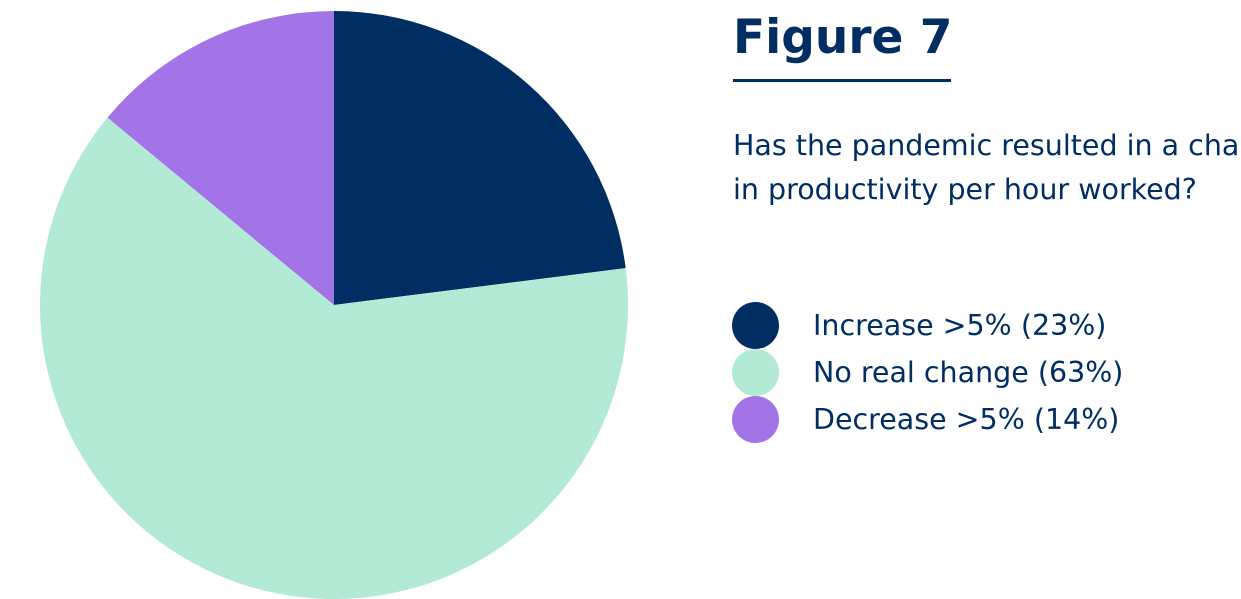 The image size is (1241, 599). What do you see at coordinates (220, 158) in the screenshot?
I see `pie-slice-decrease` at bounding box center [220, 158].